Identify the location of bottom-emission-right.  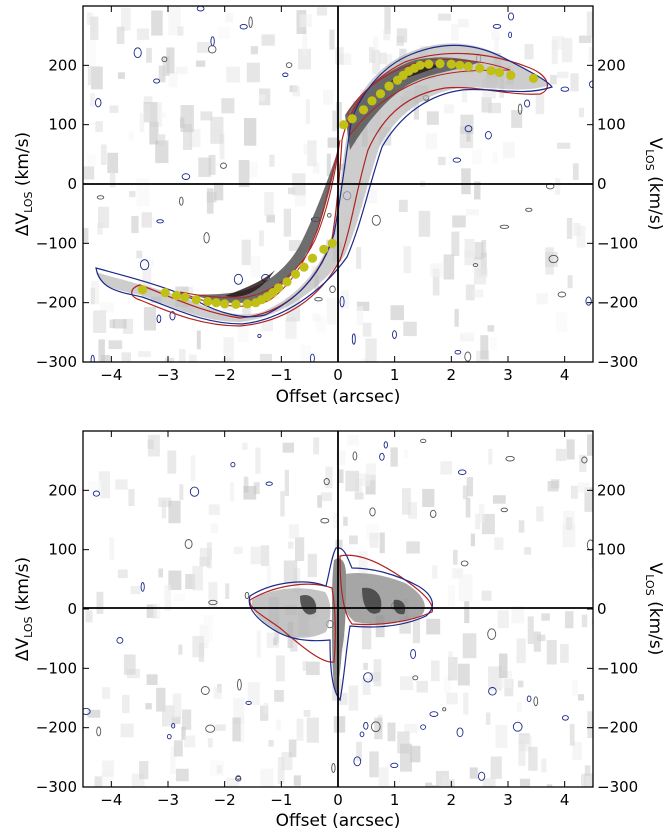
(382, 598).